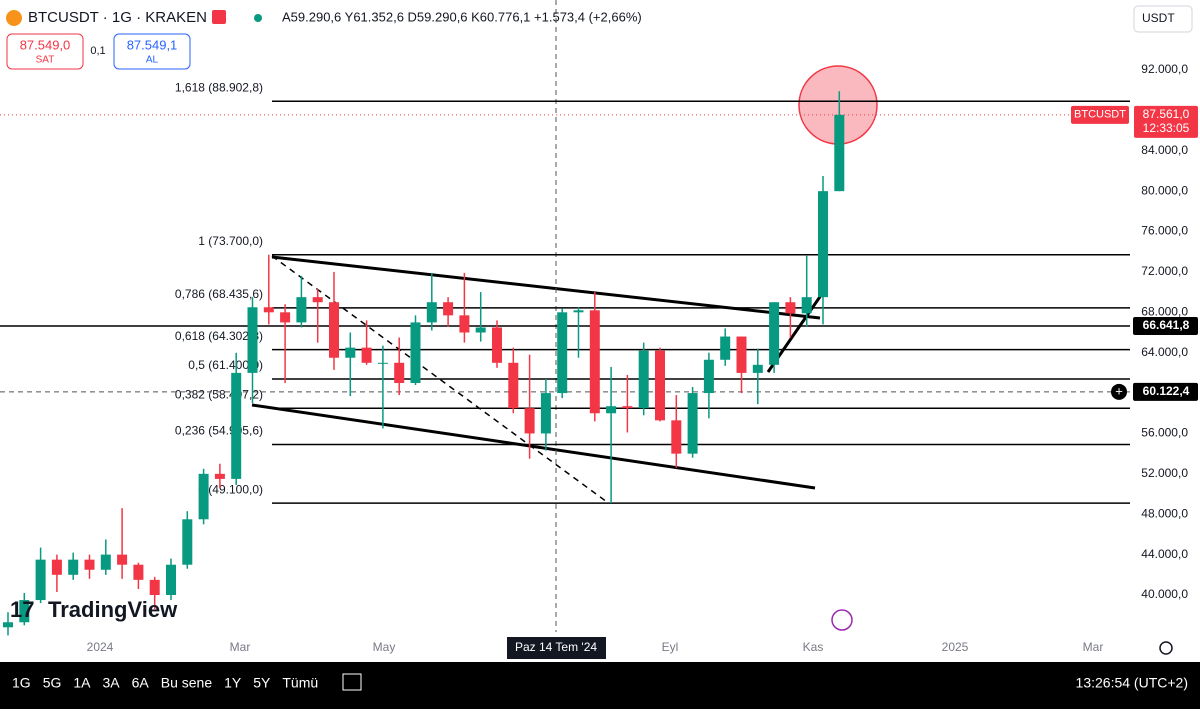  Describe the element at coordinates (262, 683) in the screenshot. I see `range-button: 5Y` at that location.